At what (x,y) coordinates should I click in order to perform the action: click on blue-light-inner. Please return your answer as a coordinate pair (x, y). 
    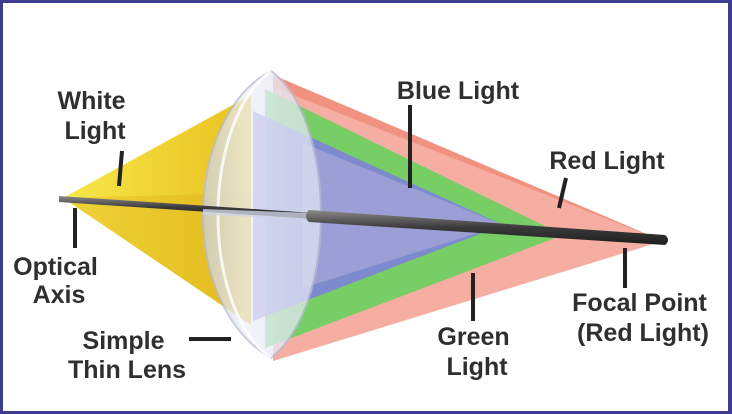
    Looking at the image, I should click on (403, 215).